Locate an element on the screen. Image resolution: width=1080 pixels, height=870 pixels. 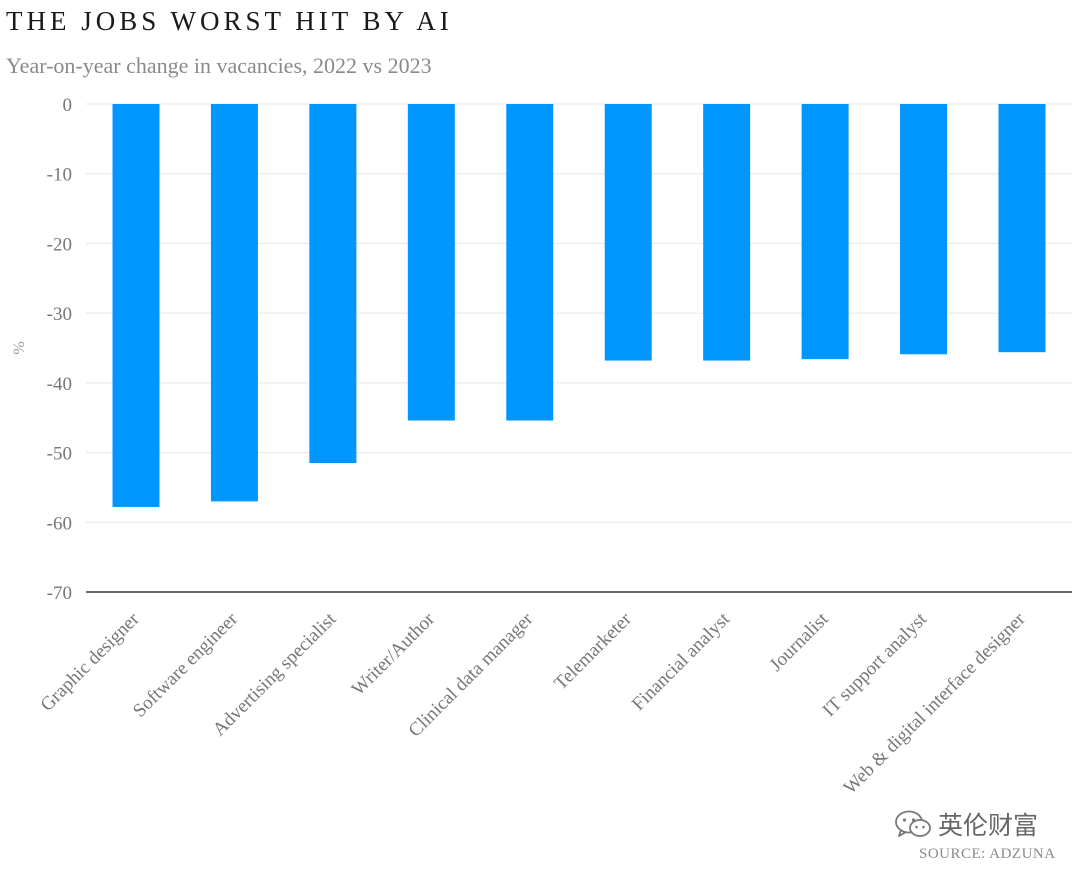
x-category-label: Web & digital interface designer is located at coordinates (935, 703).